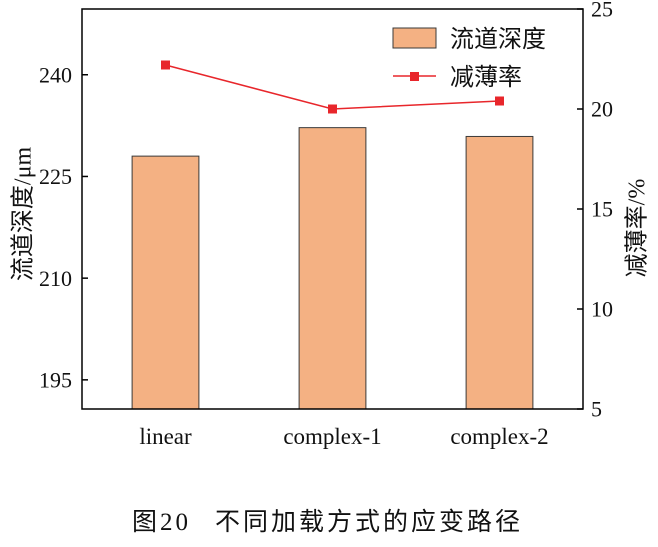 The height and width of the screenshot is (547, 658). I want to click on legend-swatch-bar, so click(414, 38).